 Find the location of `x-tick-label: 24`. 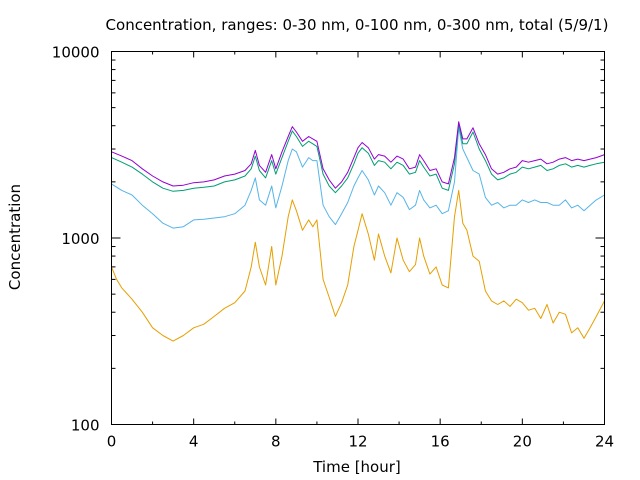

x-tick-label: 24 is located at coordinates (604, 442).